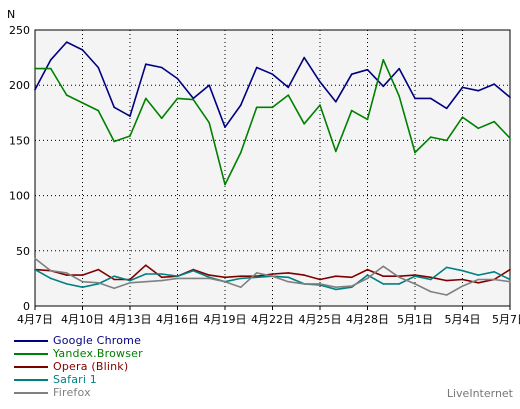 The width and height of the screenshot is (520, 409). What do you see at coordinates (463, 319) in the screenshot?
I see `x-tick-label: 5月4日` at bounding box center [463, 319].